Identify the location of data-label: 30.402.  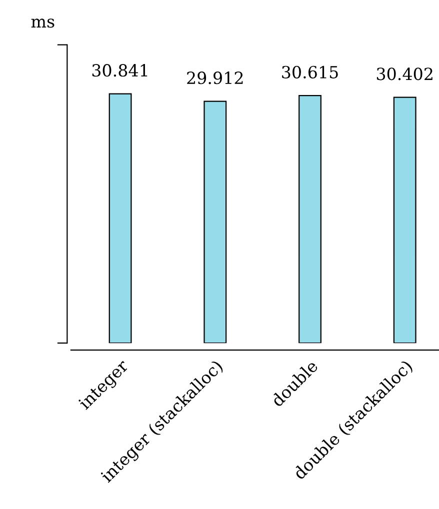
(404, 74).